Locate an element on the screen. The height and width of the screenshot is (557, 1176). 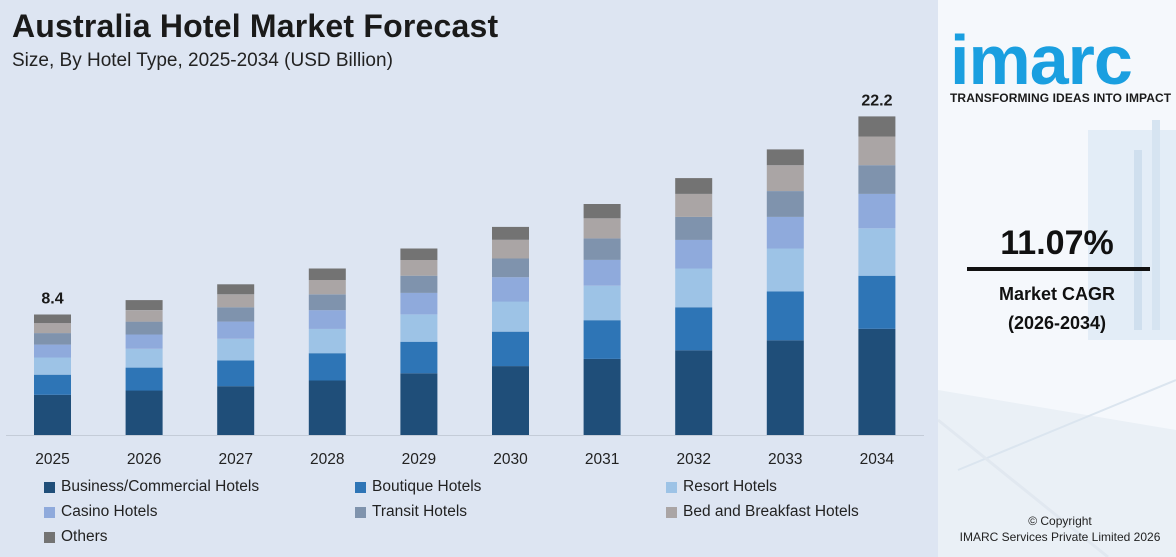
legend-label: Resort Hotels is located at coordinates (730, 486).